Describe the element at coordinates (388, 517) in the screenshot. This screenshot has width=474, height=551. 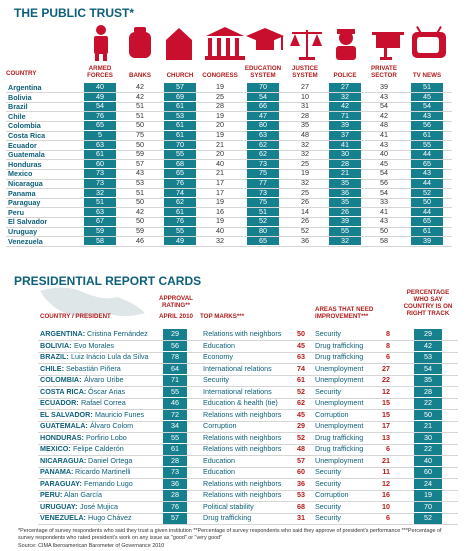
I see `improve-score: 6` at that location.